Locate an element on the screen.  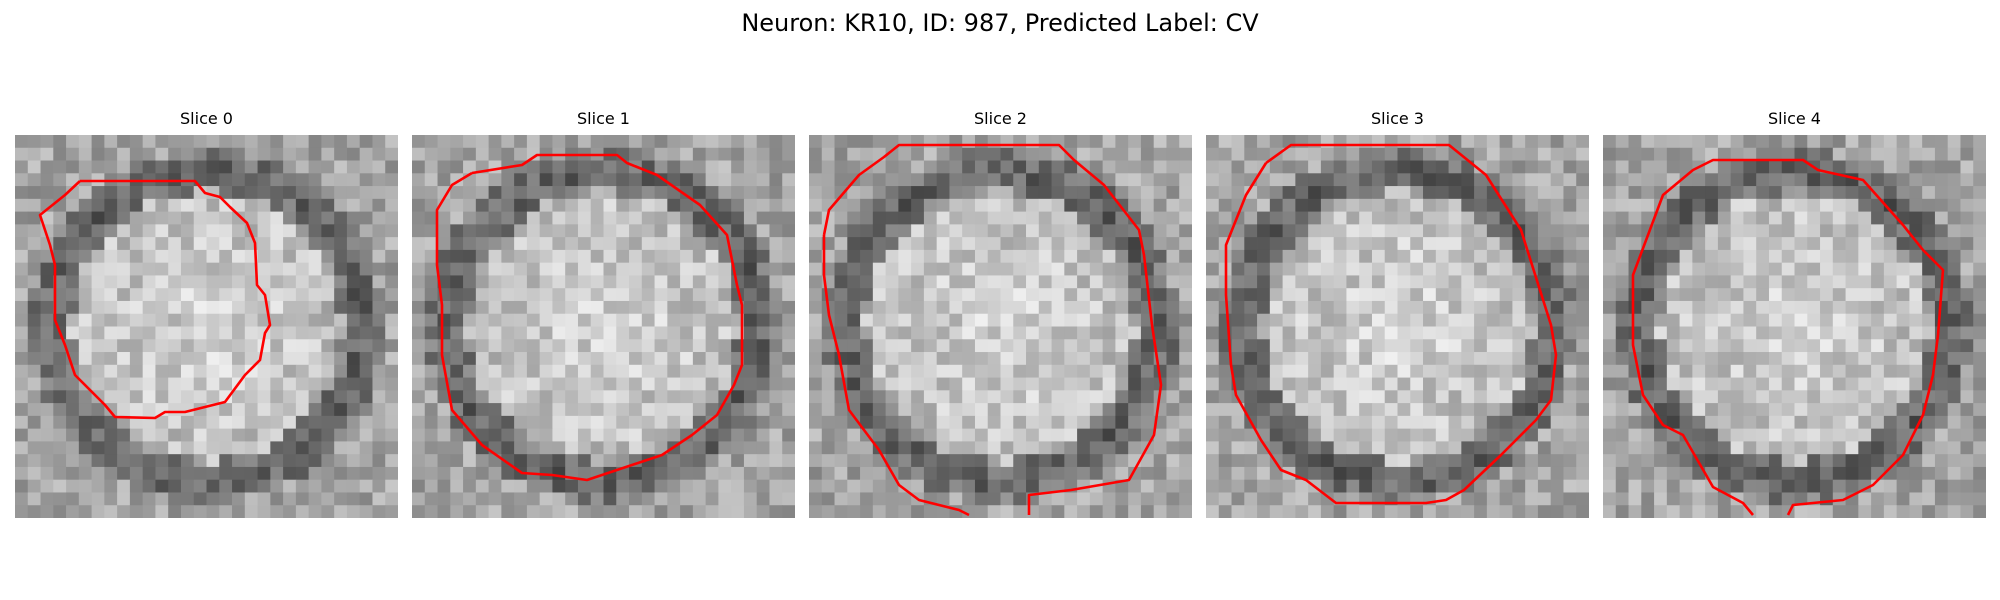
slice-panel-1: Slice 1 is located at coordinates (603, 314).